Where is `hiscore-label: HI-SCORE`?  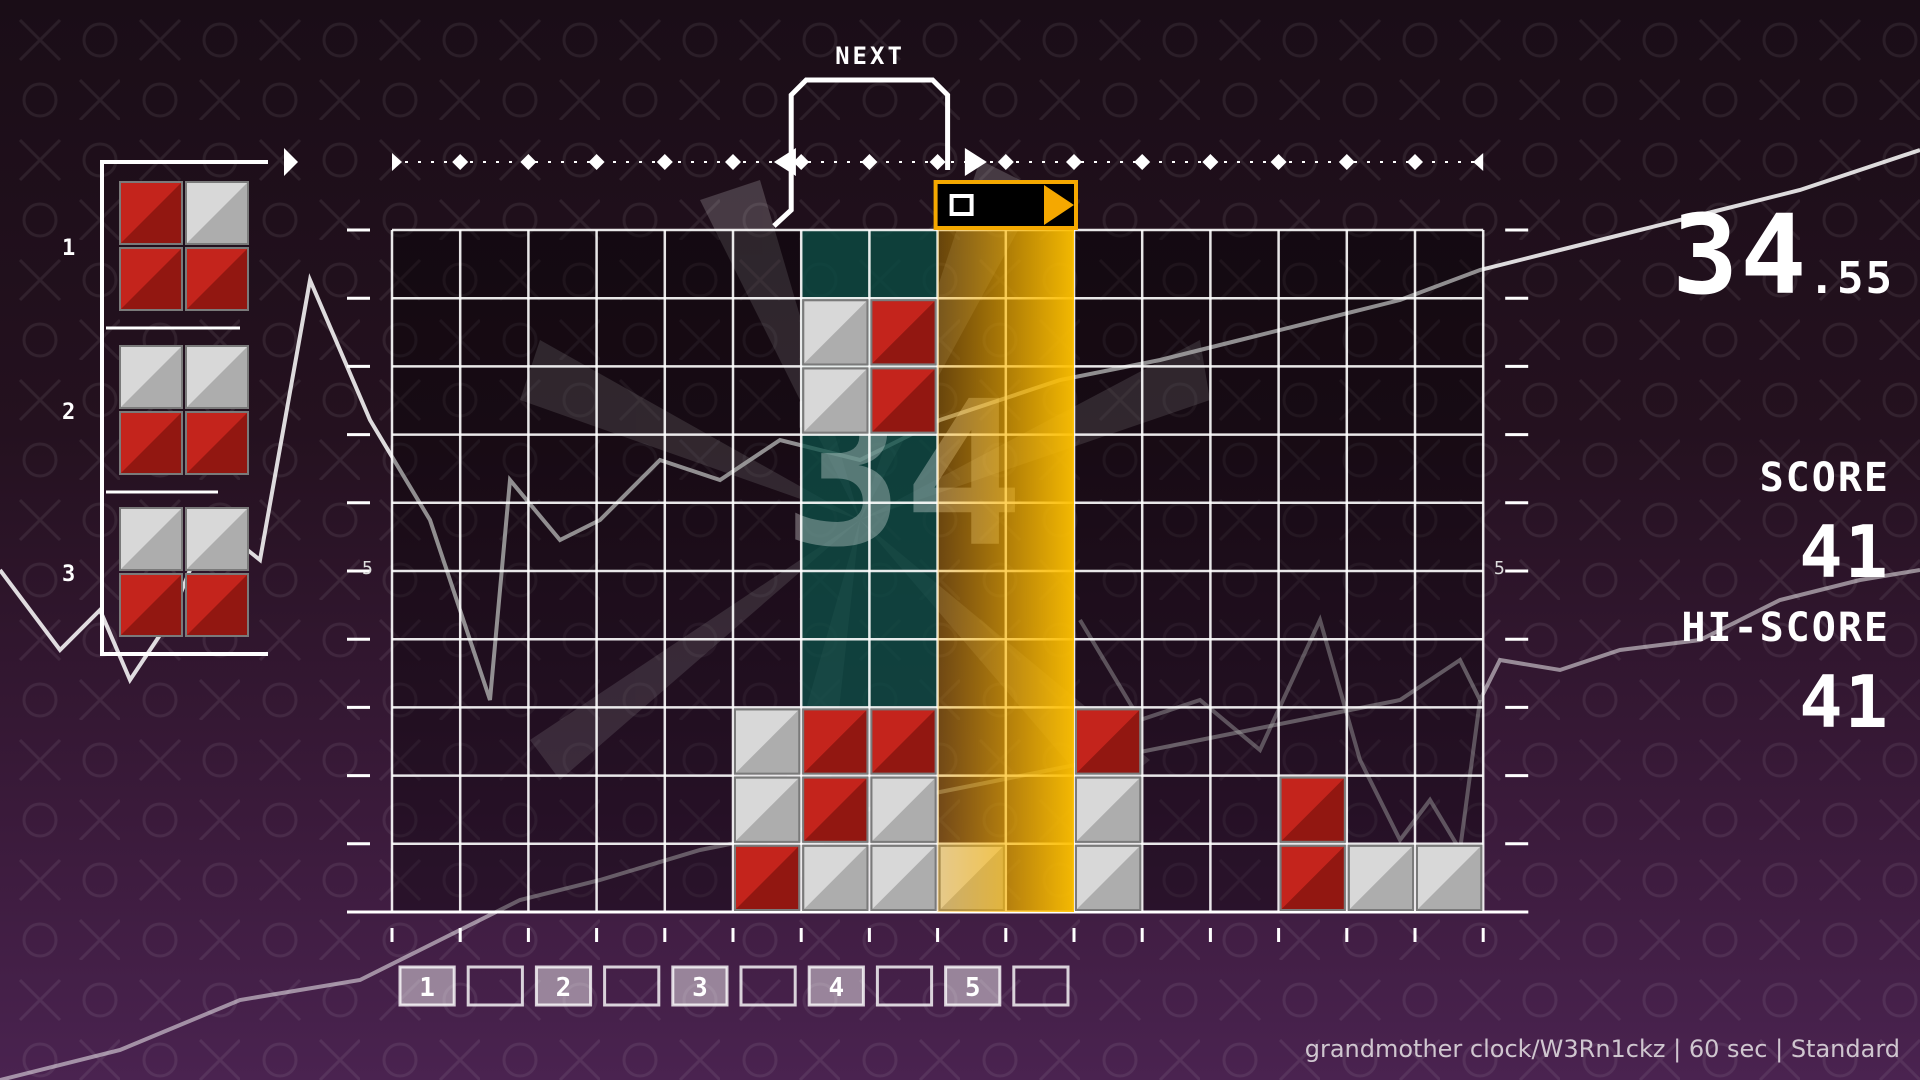 hiscore-label: HI-SCORE is located at coordinates (1785, 628).